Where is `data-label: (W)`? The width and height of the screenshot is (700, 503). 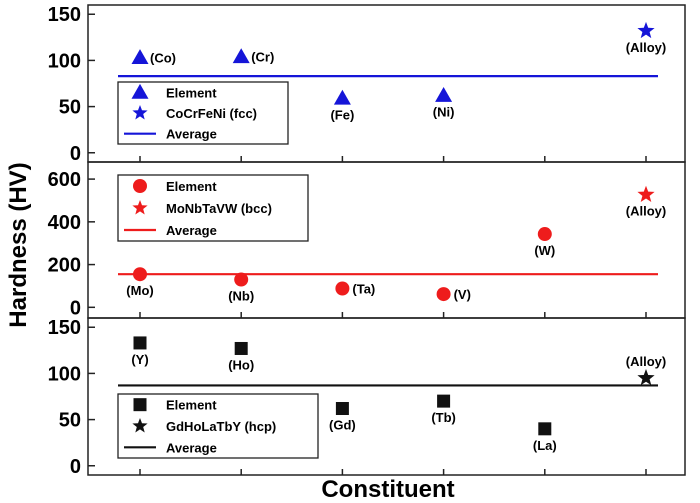 data-label: (W) is located at coordinates (544, 250).